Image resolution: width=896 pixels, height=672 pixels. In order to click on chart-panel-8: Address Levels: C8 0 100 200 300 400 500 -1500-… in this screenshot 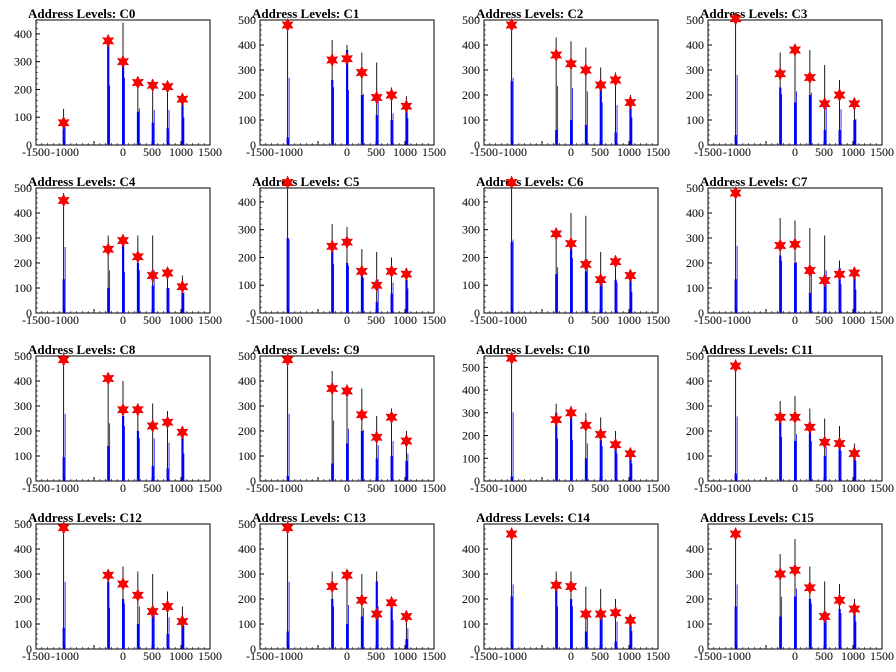, I will do `click(112, 420)`.